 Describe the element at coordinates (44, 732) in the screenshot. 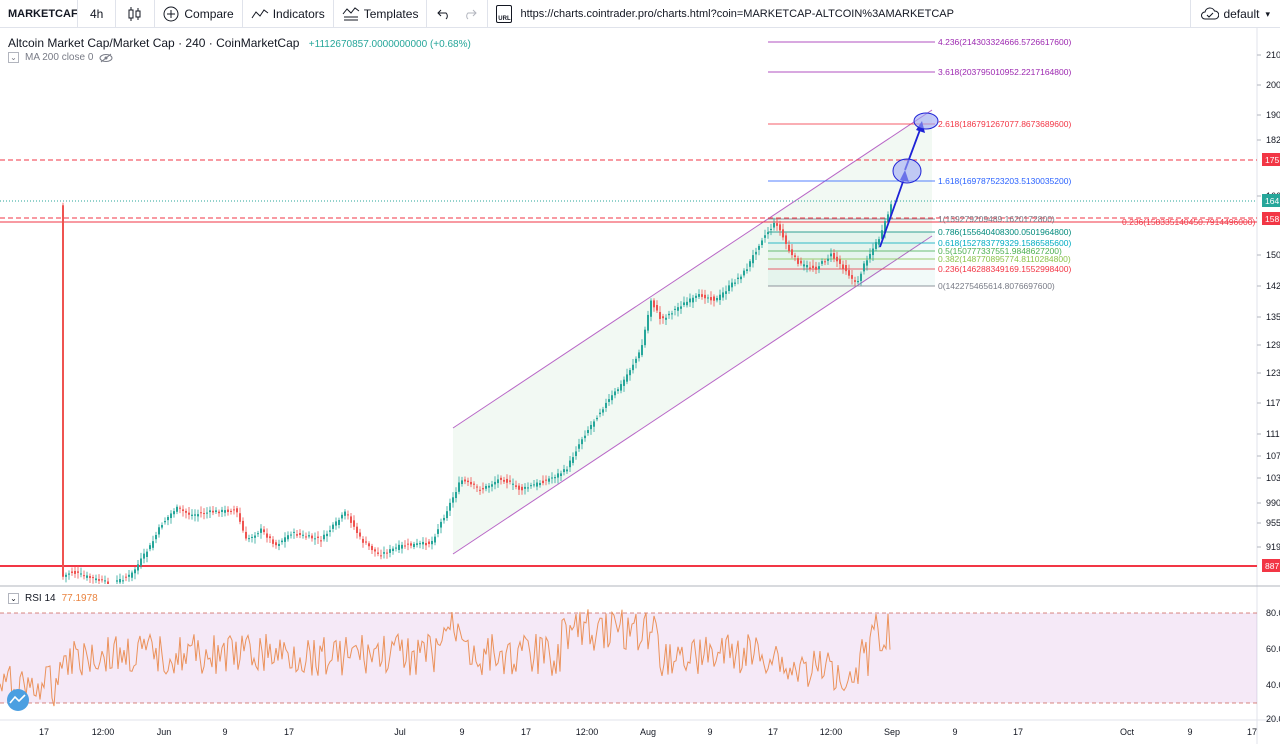

I see `time-label: 17` at that location.